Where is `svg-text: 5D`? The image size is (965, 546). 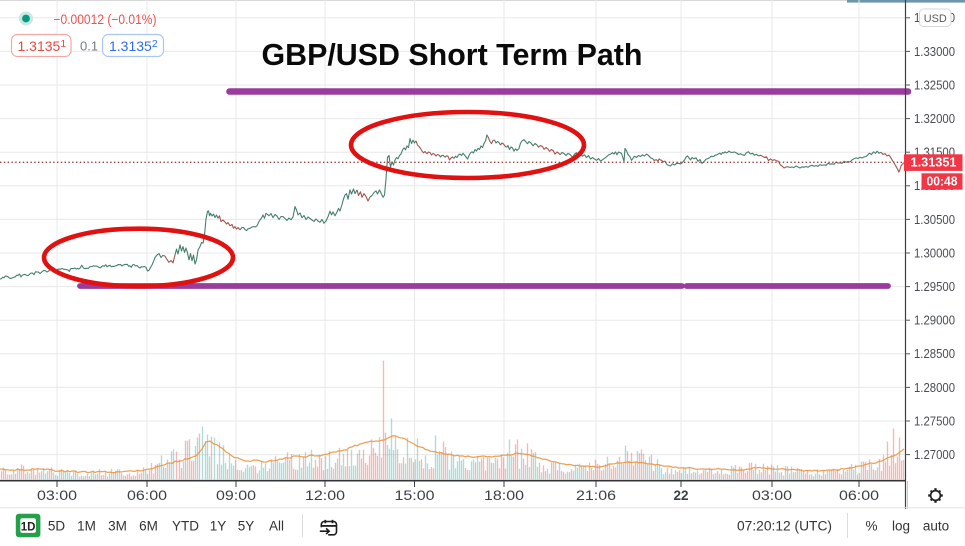 svg-text: 5D is located at coordinates (57, 526).